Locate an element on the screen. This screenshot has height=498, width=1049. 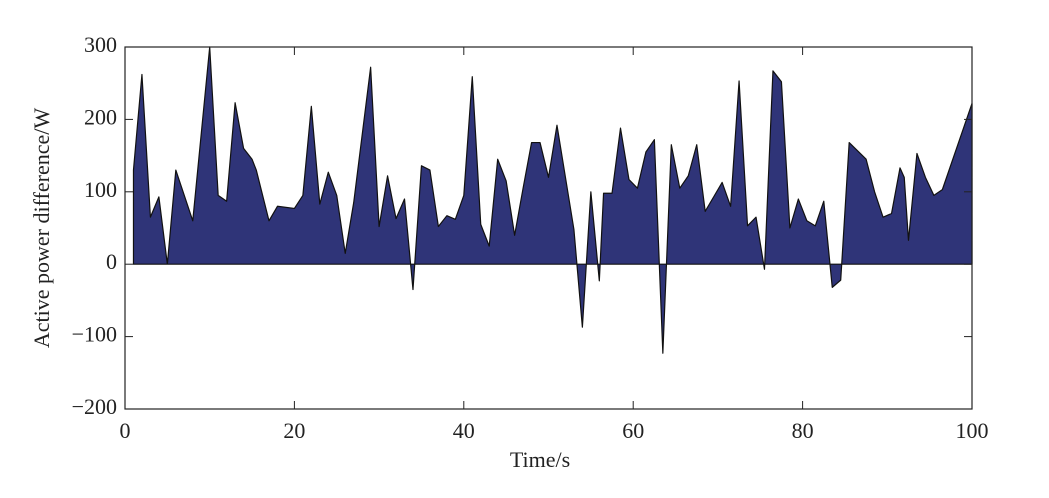
x-tick-label: 80 is located at coordinates (803, 430).